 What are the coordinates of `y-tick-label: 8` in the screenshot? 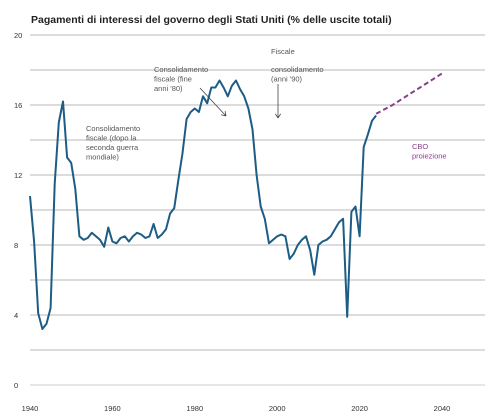 It's located at (16, 245).